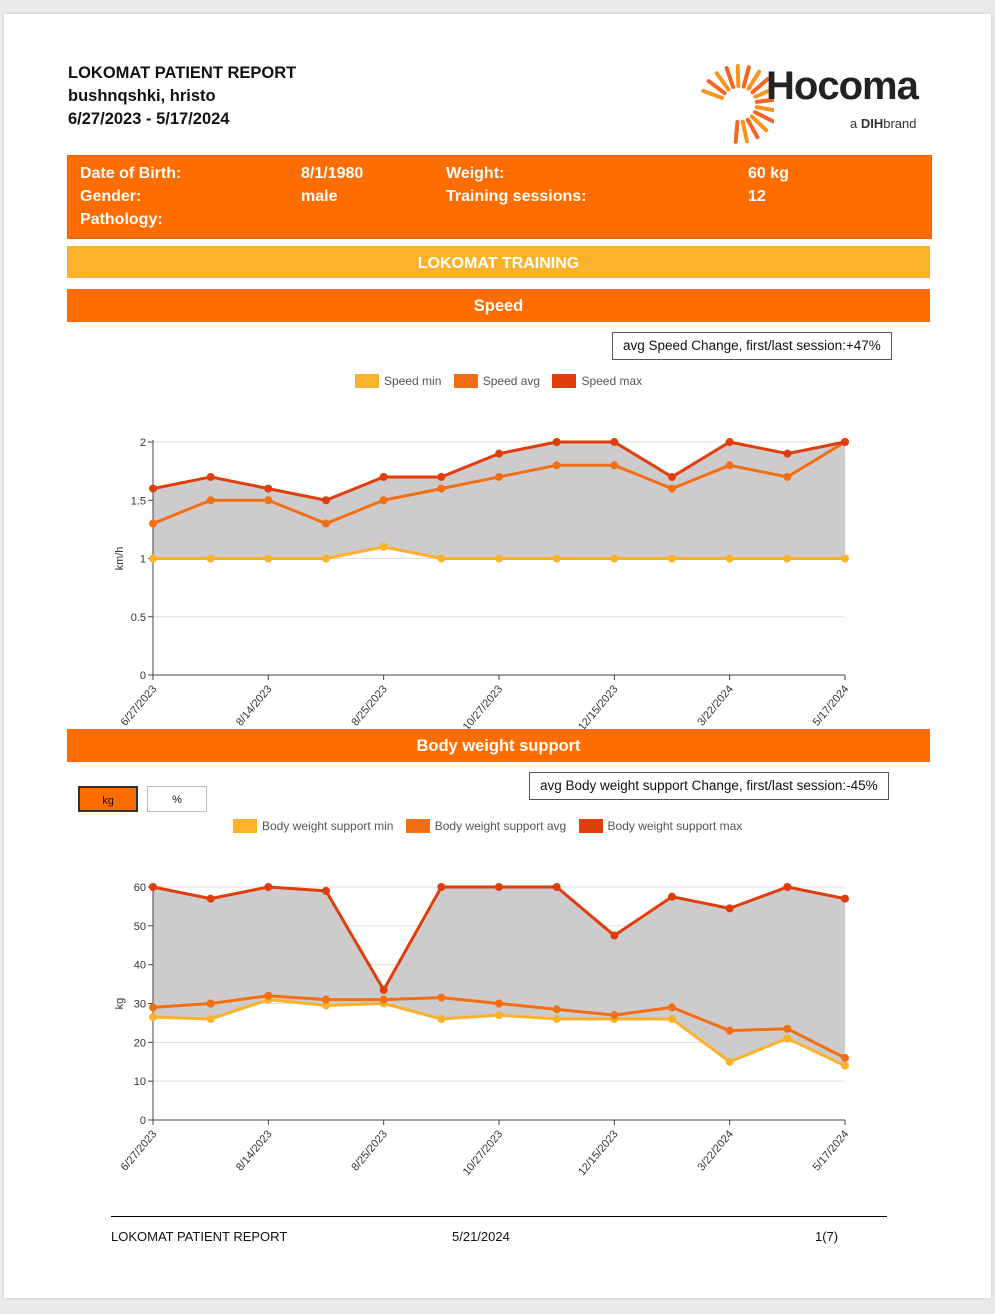  What do you see at coordinates (177, 799) in the screenshot?
I see `unit-percent-button: %` at bounding box center [177, 799].